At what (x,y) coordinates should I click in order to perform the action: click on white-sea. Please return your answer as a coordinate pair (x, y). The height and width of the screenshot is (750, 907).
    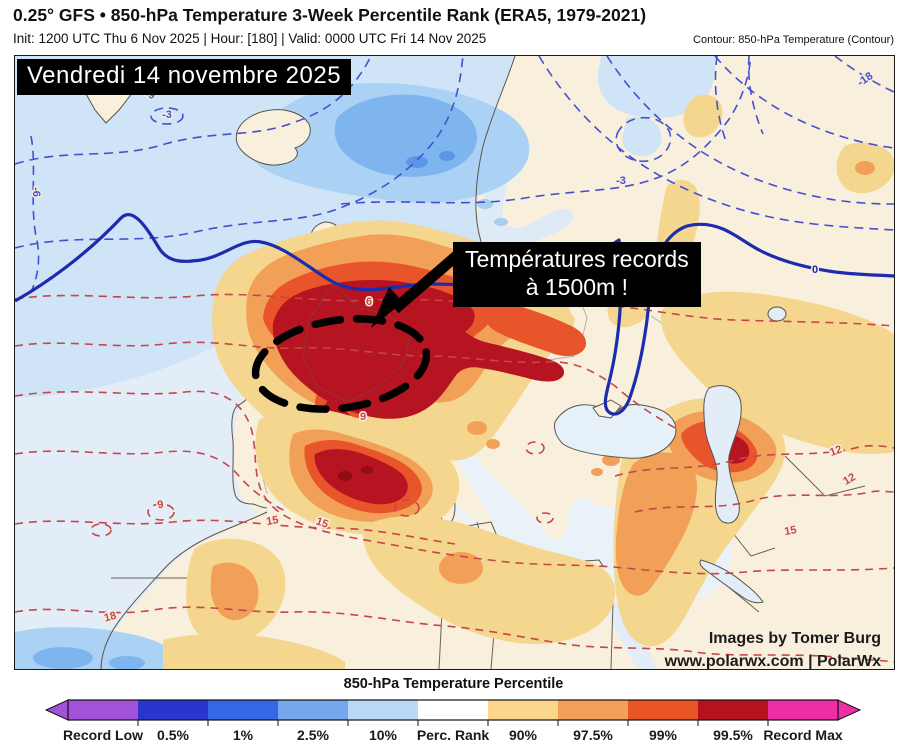
    Looking at the image, I should click on (642, 136).